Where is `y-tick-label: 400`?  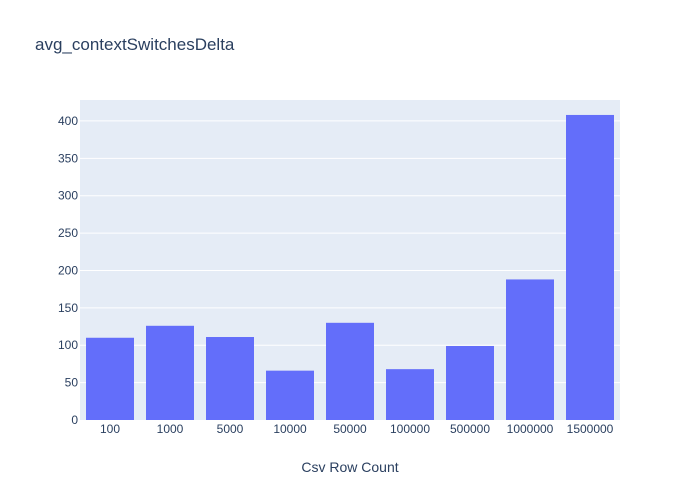 y-tick-label: 400 is located at coordinates (68, 121).